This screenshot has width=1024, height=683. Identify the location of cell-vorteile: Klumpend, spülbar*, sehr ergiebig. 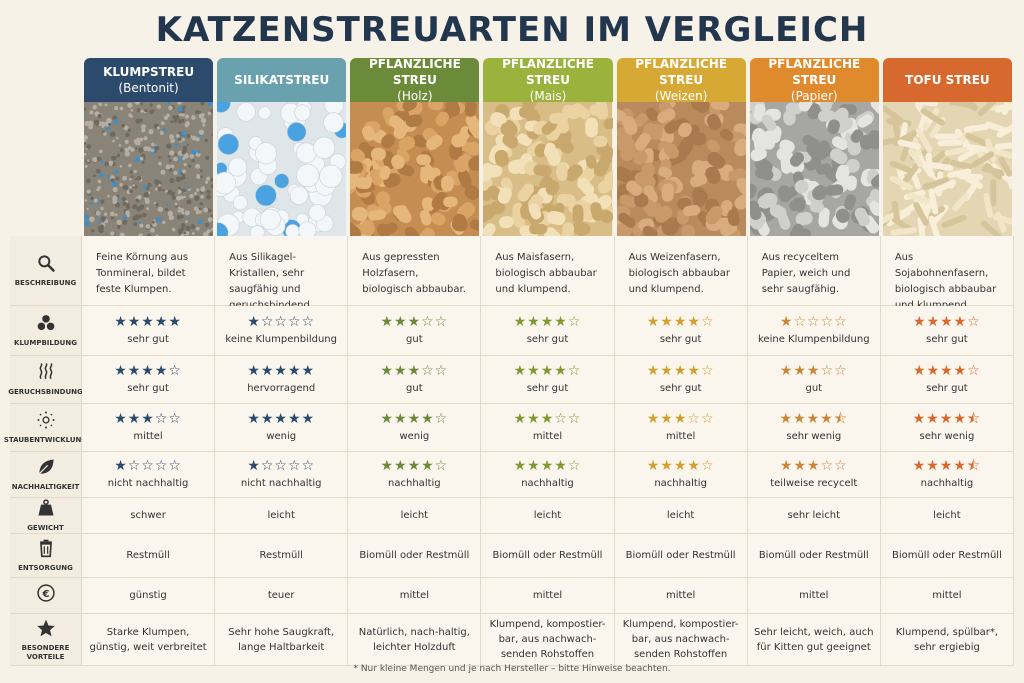
(947, 640).